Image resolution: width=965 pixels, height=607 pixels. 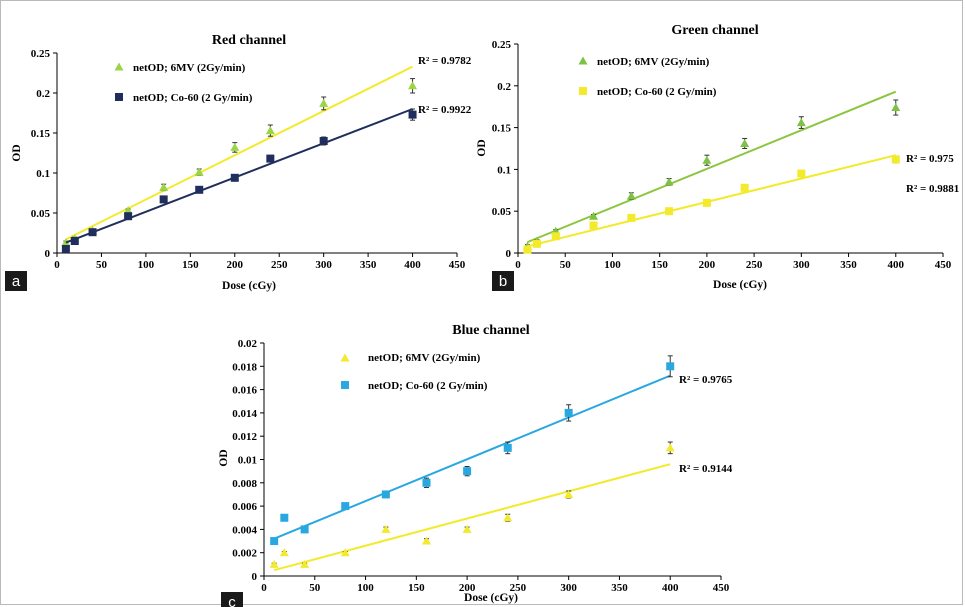 What do you see at coordinates (232, 600) in the screenshot?
I see `panel-tag: c` at bounding box center [232, 600].